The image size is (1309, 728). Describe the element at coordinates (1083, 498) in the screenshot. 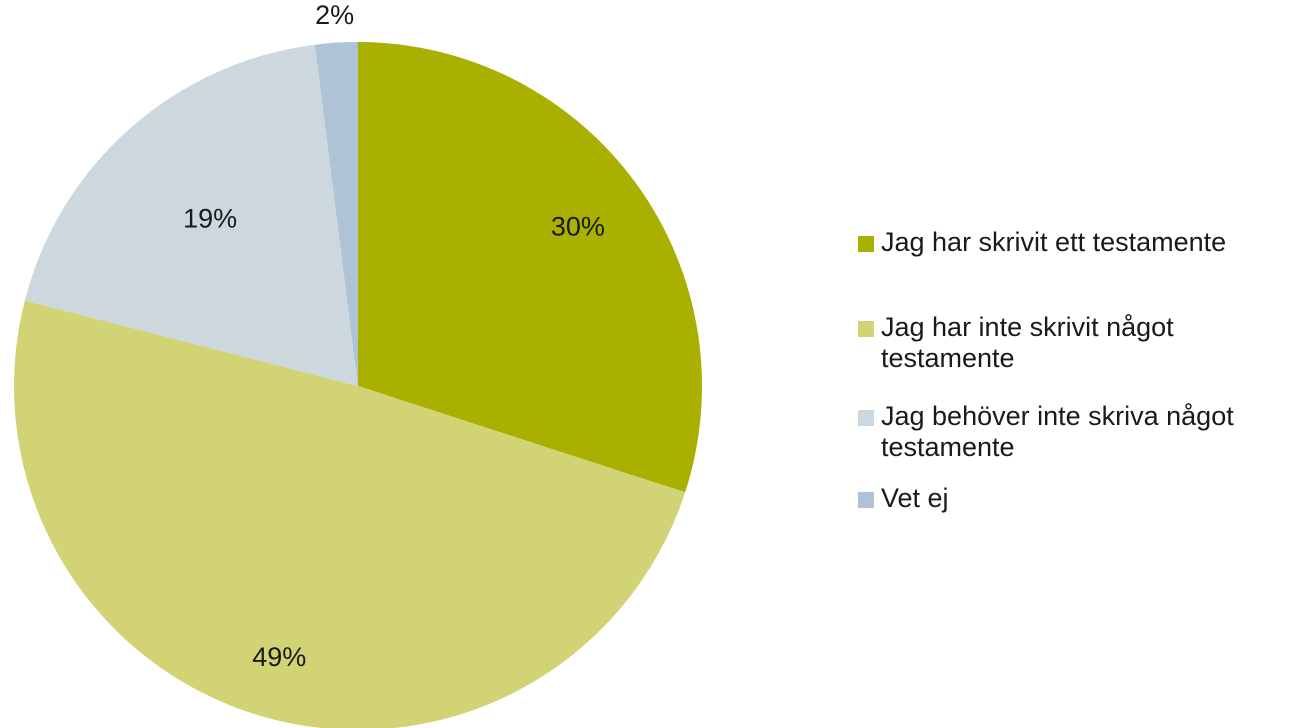

I see `legend-item-dont-know: Vet ej` at that location.